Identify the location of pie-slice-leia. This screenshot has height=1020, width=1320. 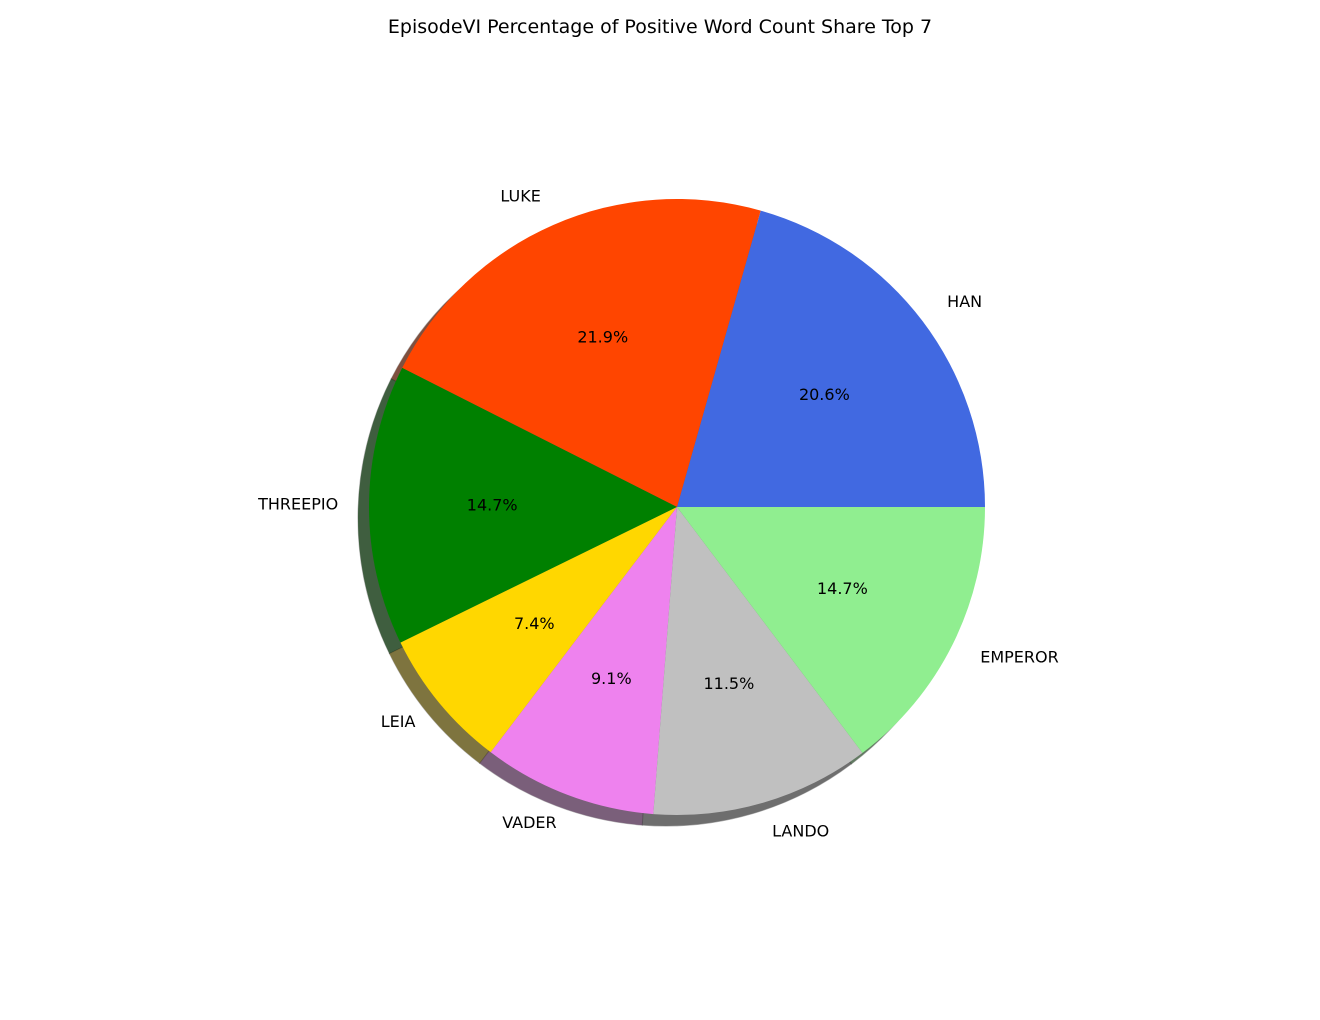
(538, 630).